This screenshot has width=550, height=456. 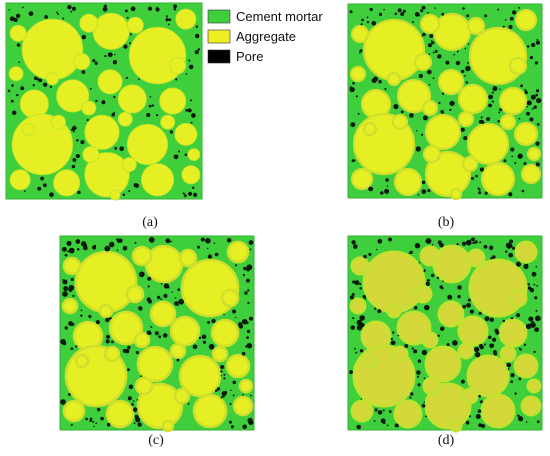 I want to click on legend-label-pore: Pore, so click(x=249, y=56).